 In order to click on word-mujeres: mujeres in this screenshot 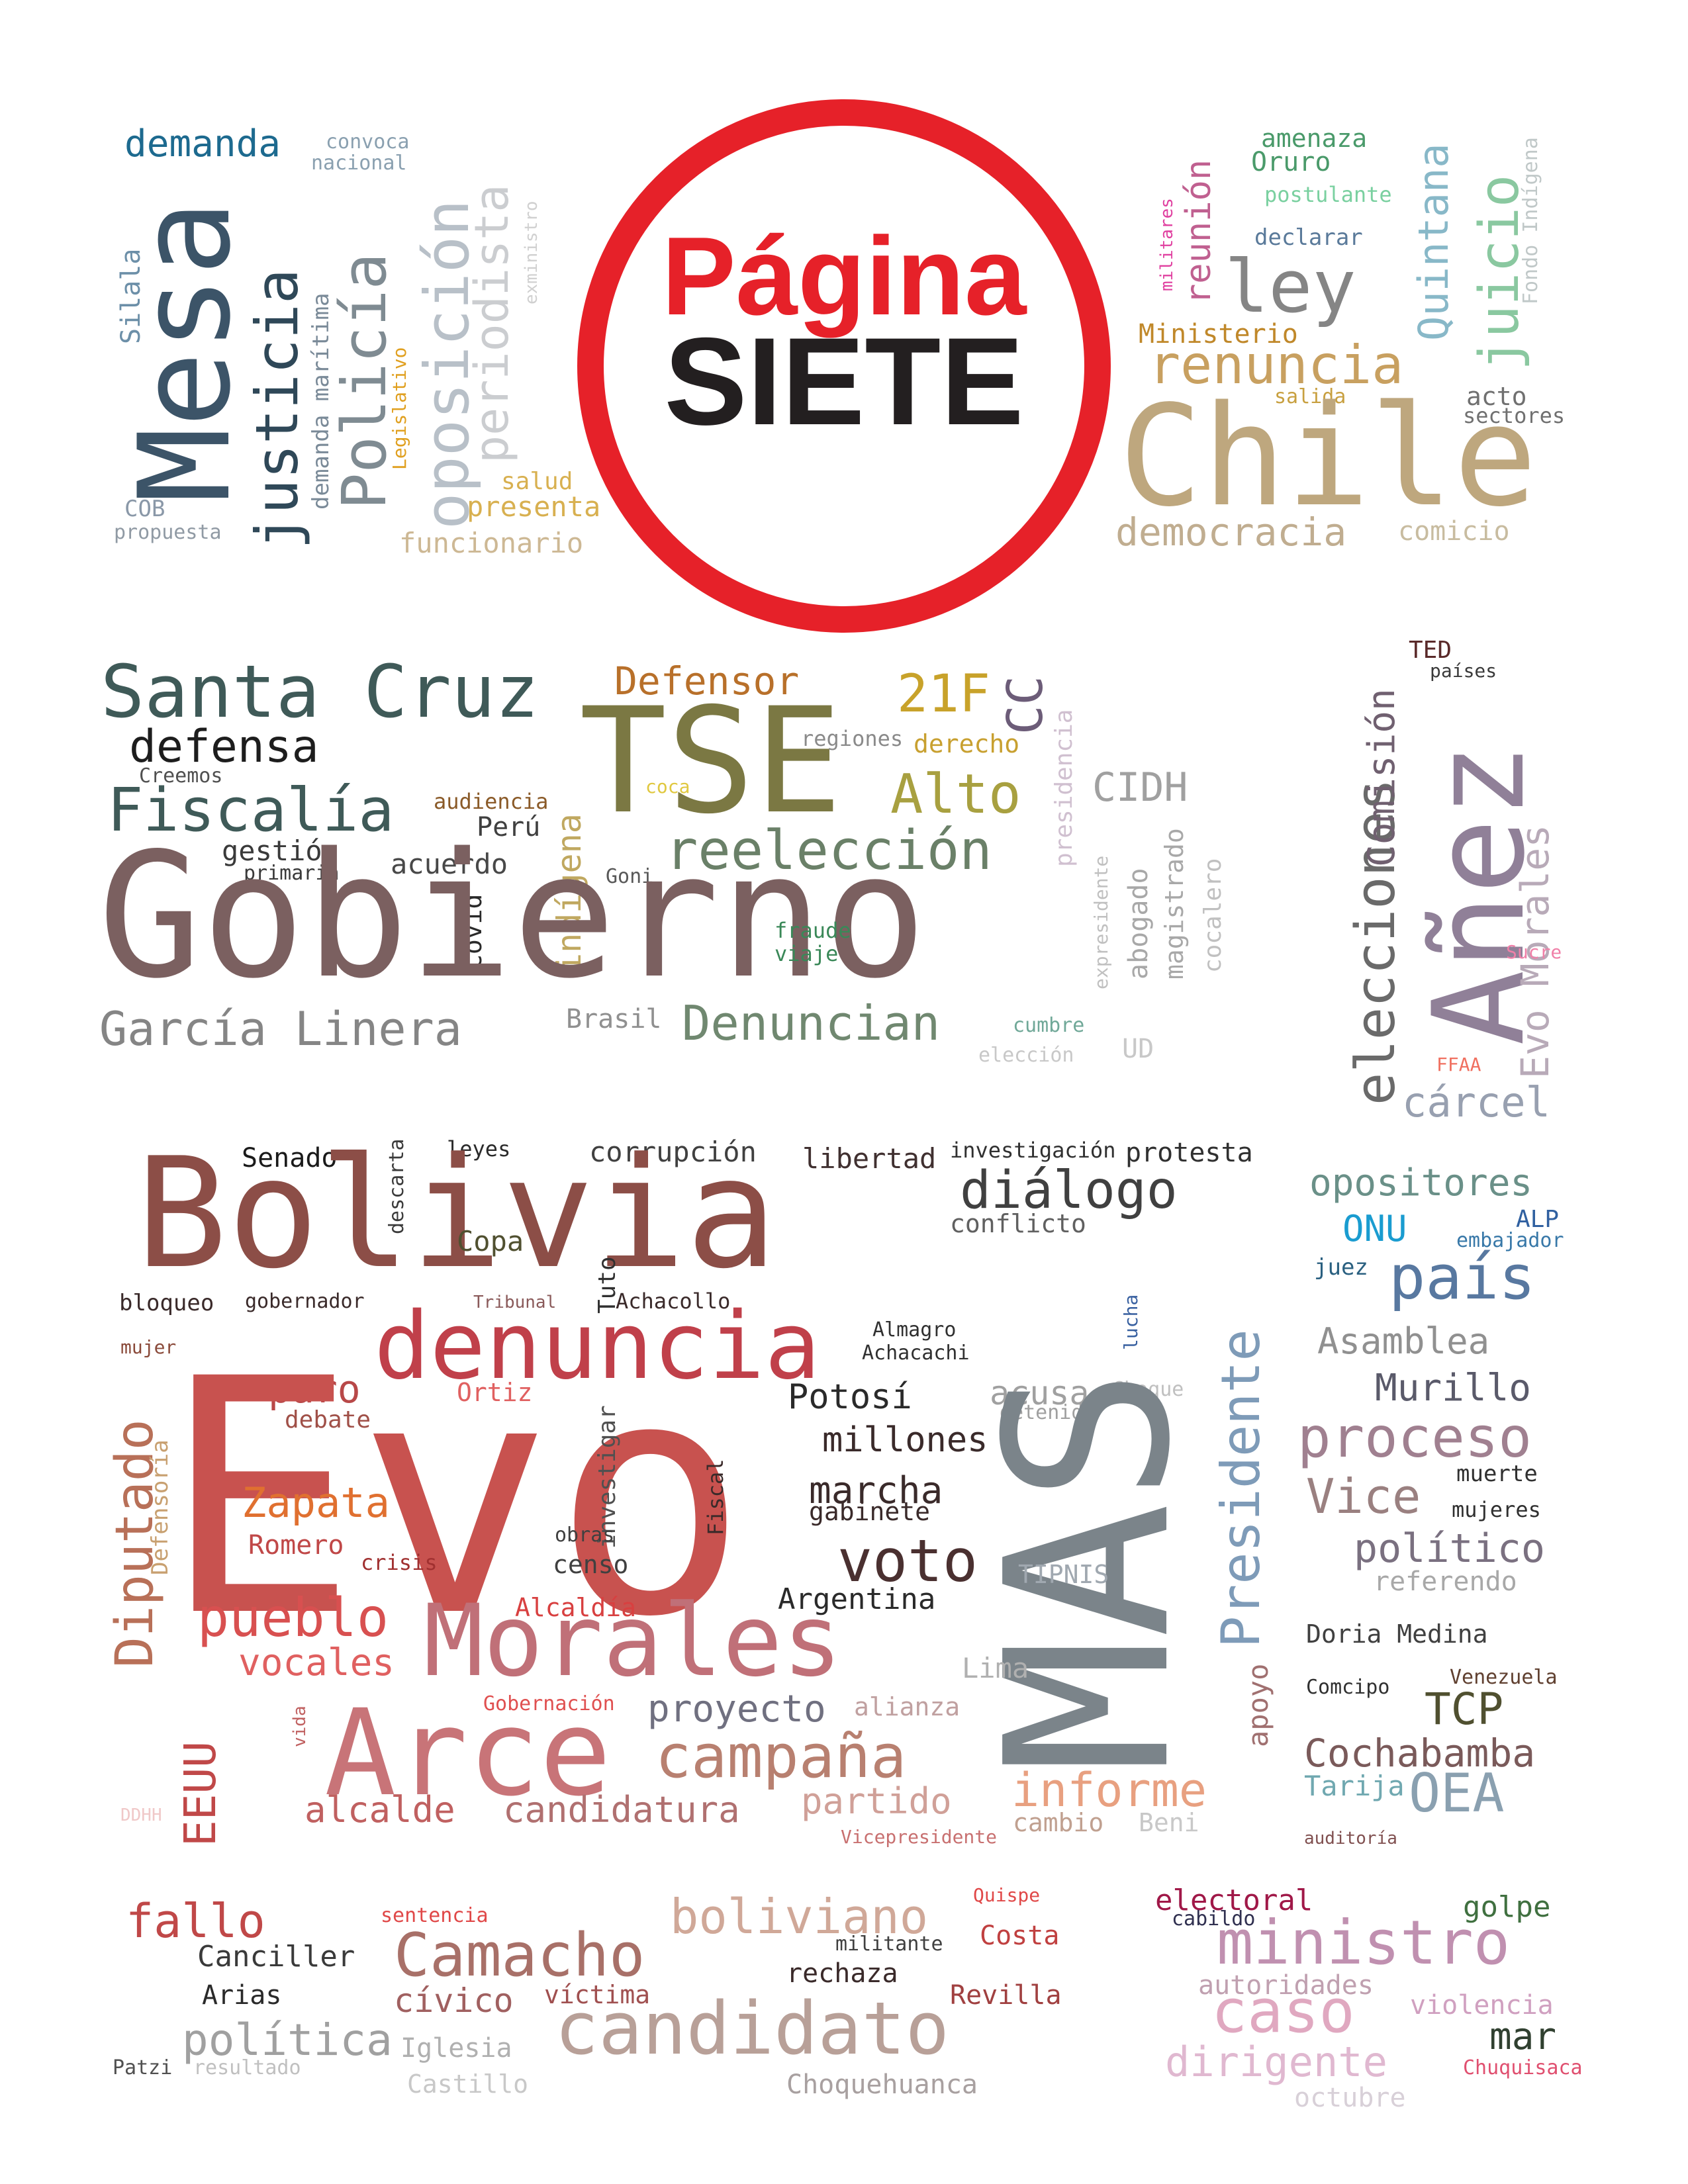, I will do `click(1496, 1510)`.